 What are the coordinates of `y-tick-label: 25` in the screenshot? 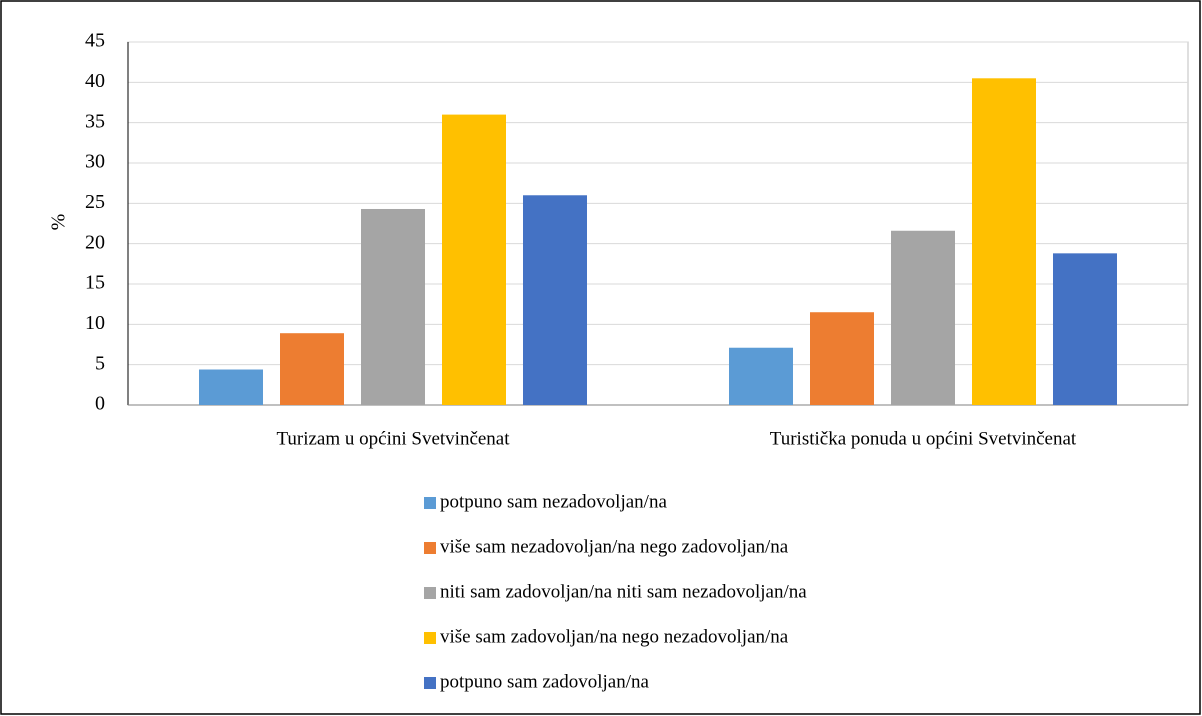 It's located at (95, 202).